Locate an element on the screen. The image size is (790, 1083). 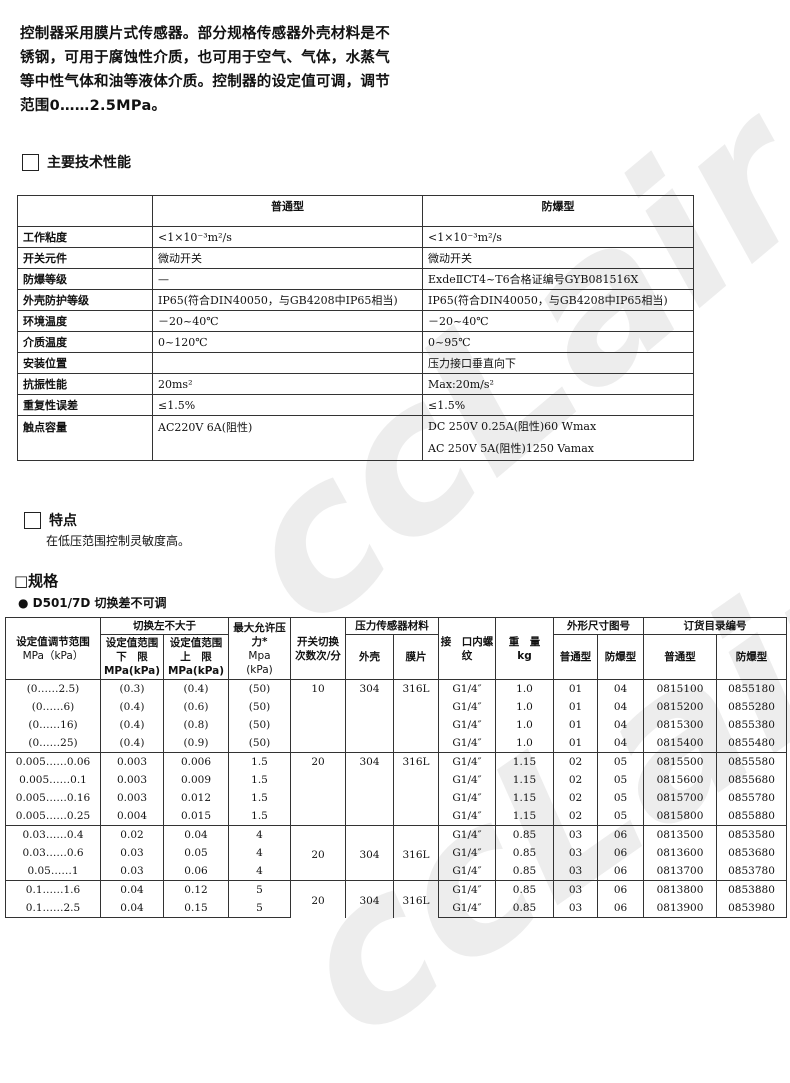
cell-upper: (0.8) is located at coordinates (196, 725).